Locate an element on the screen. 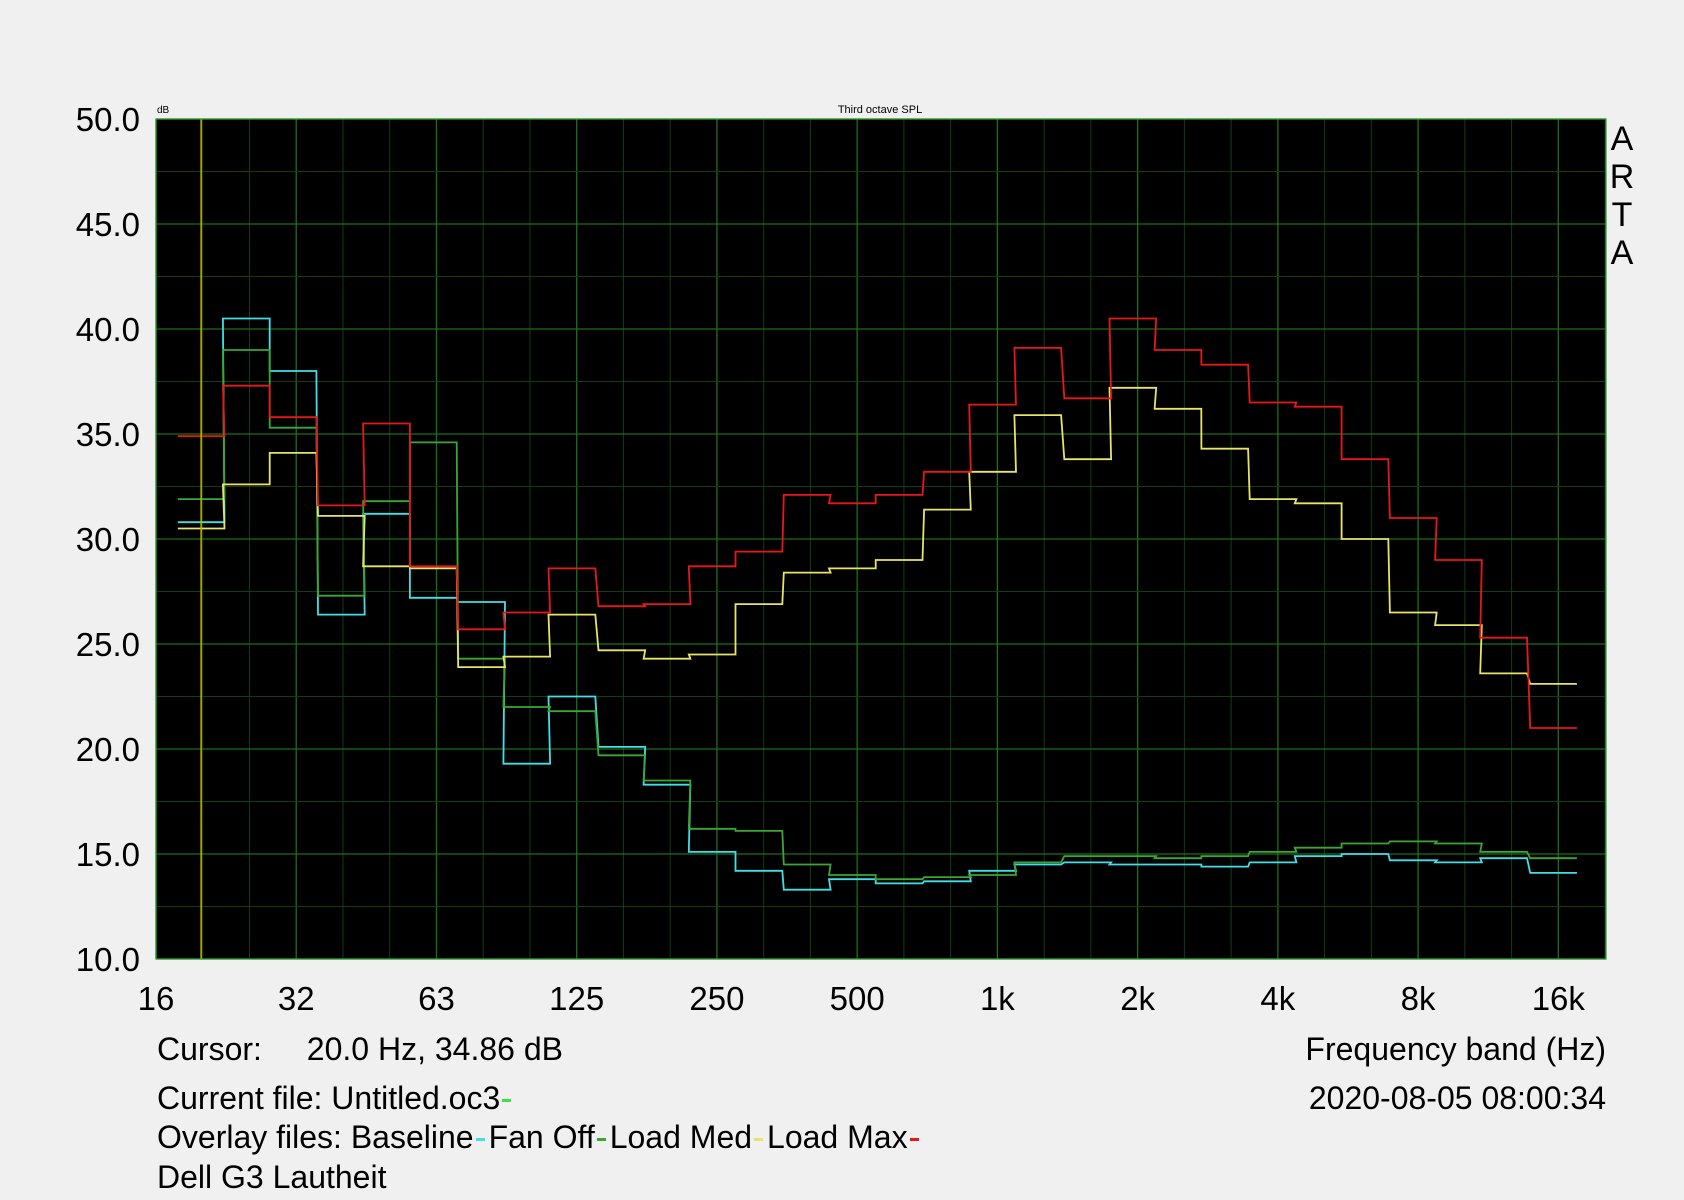  y-tick-label: 40.0 is located at coordinates (108, 329).